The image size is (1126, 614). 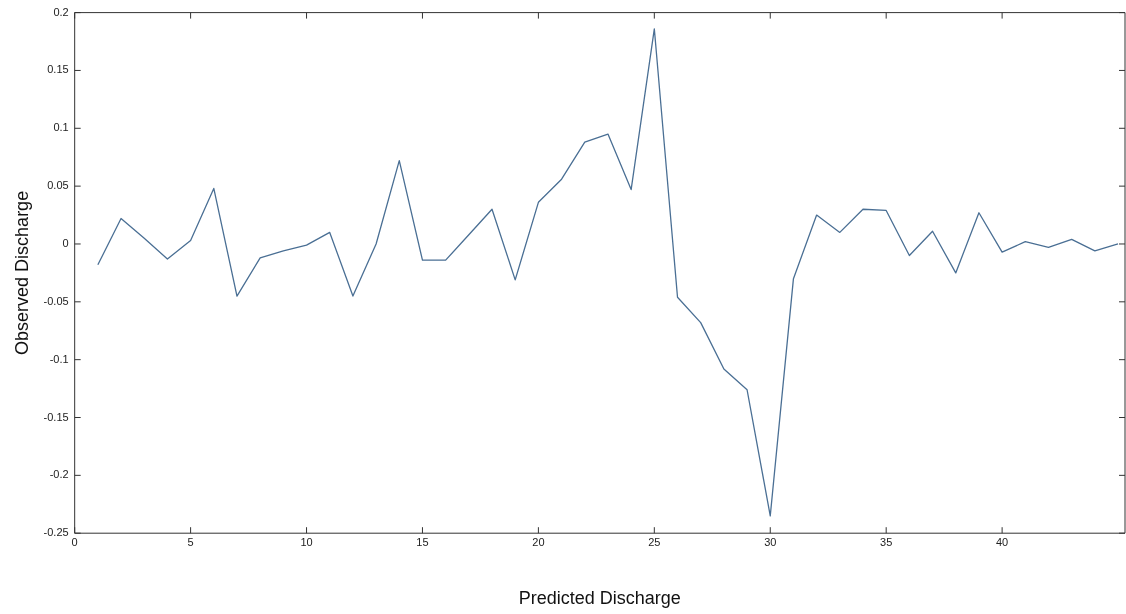 What do you see at coordinates (61, 127) in the screenshot?
I see `y-tick-label: 0.1` at bounding box center [61, 127].